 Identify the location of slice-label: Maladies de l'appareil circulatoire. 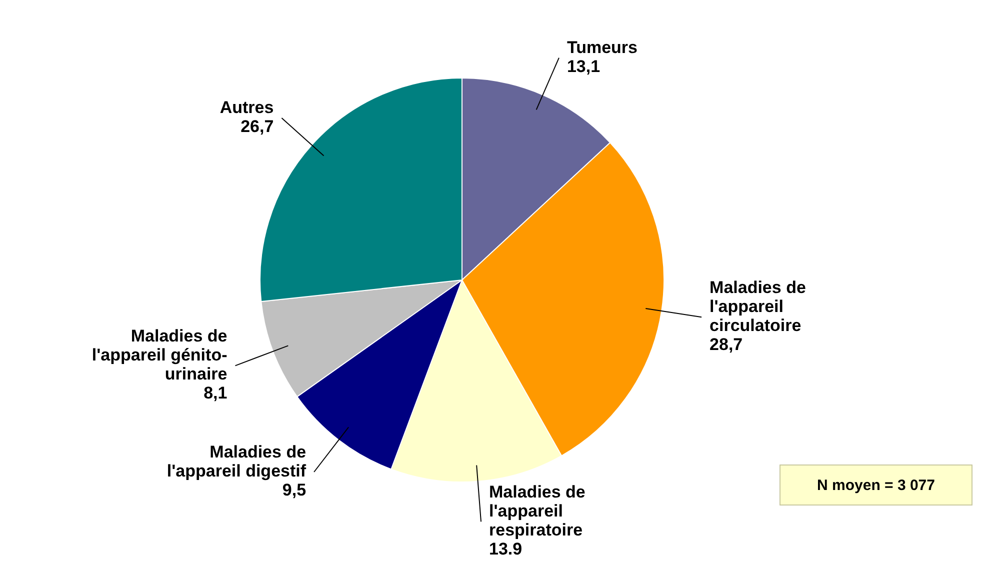
(758, 307).